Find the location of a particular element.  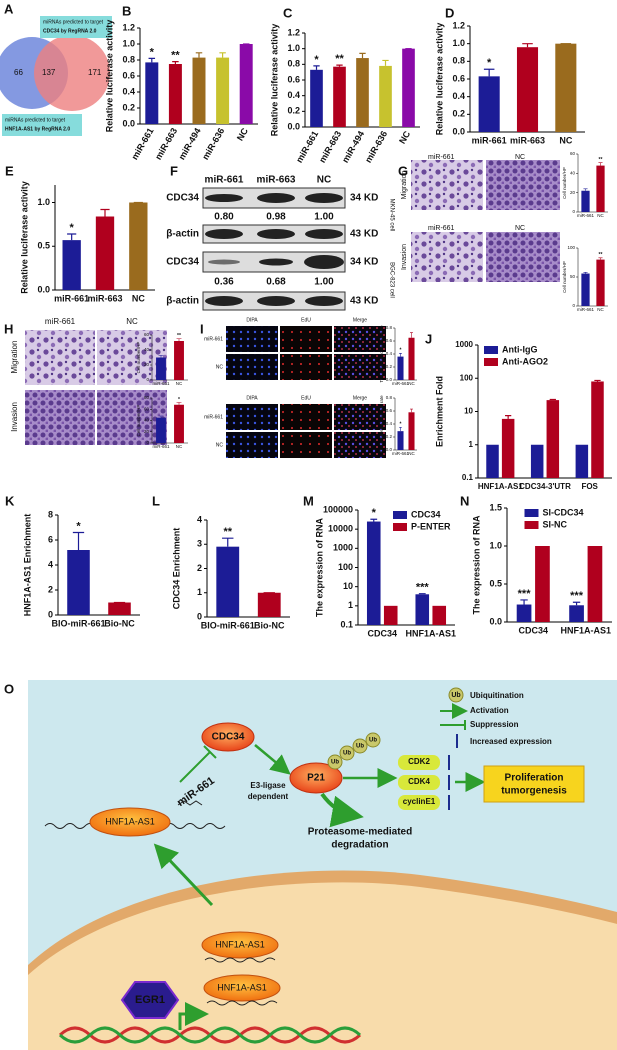

column-label: Merge is located at coordinates (360, 398).